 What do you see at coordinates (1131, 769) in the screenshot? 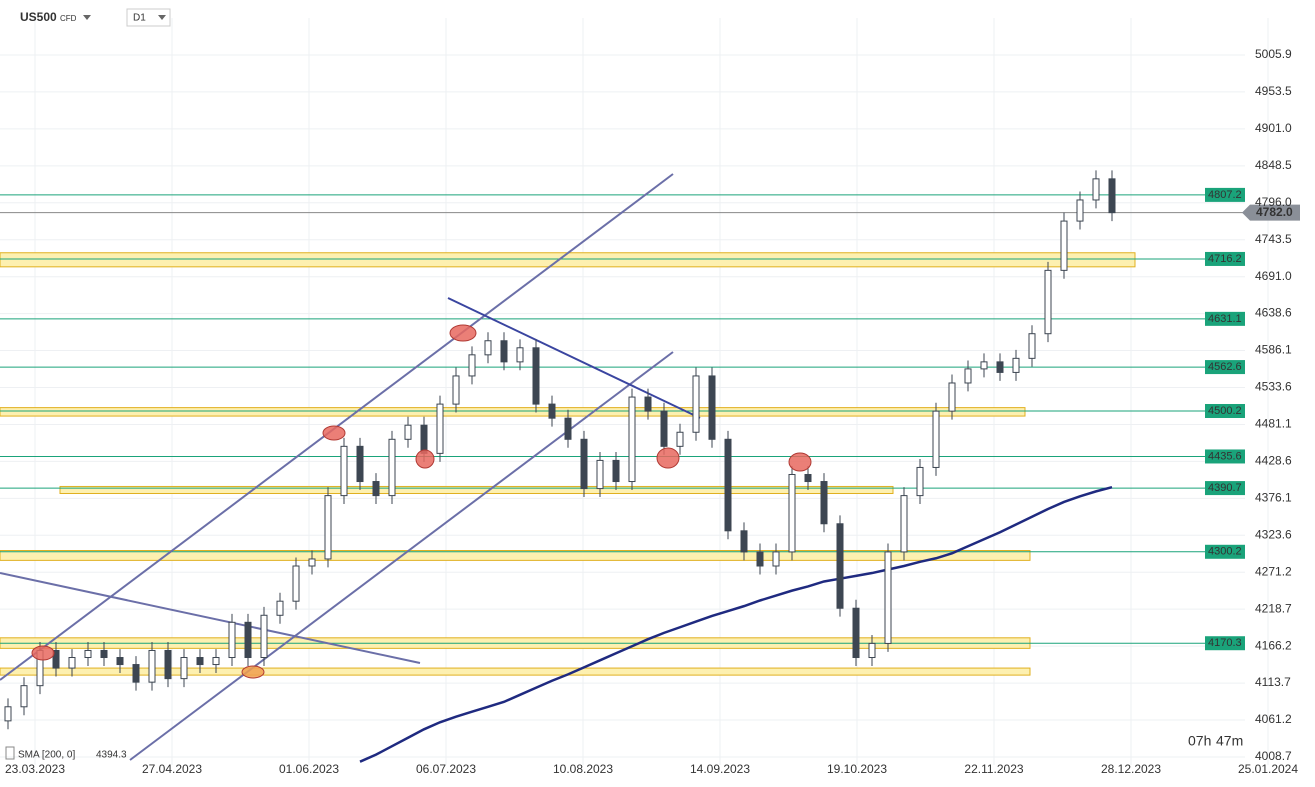
I see `x-tick-label: 28.12.2023` at bounding box center [1131, 769].